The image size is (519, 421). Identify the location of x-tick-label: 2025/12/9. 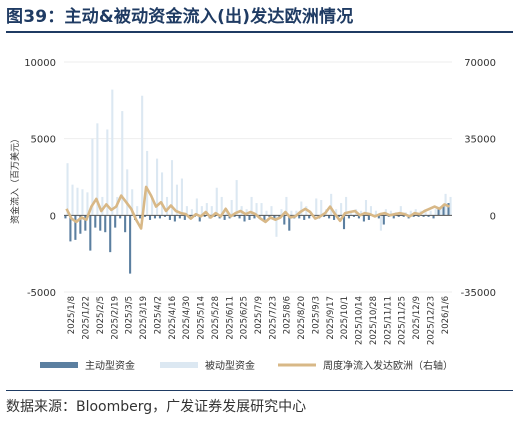
(417, 318).